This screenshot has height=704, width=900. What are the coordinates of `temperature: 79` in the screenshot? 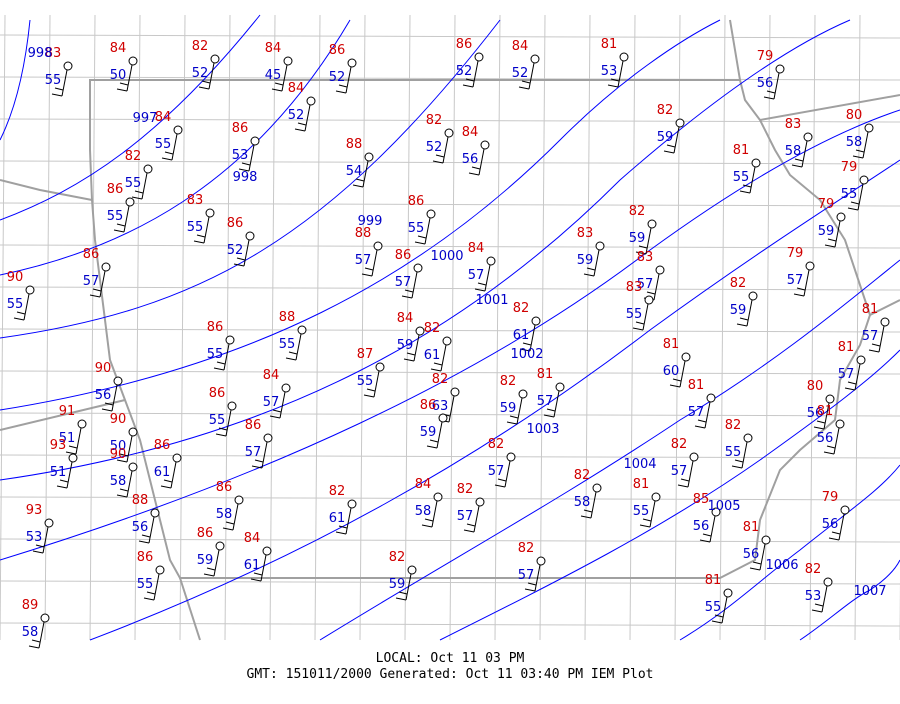 It's located at (765, 56).